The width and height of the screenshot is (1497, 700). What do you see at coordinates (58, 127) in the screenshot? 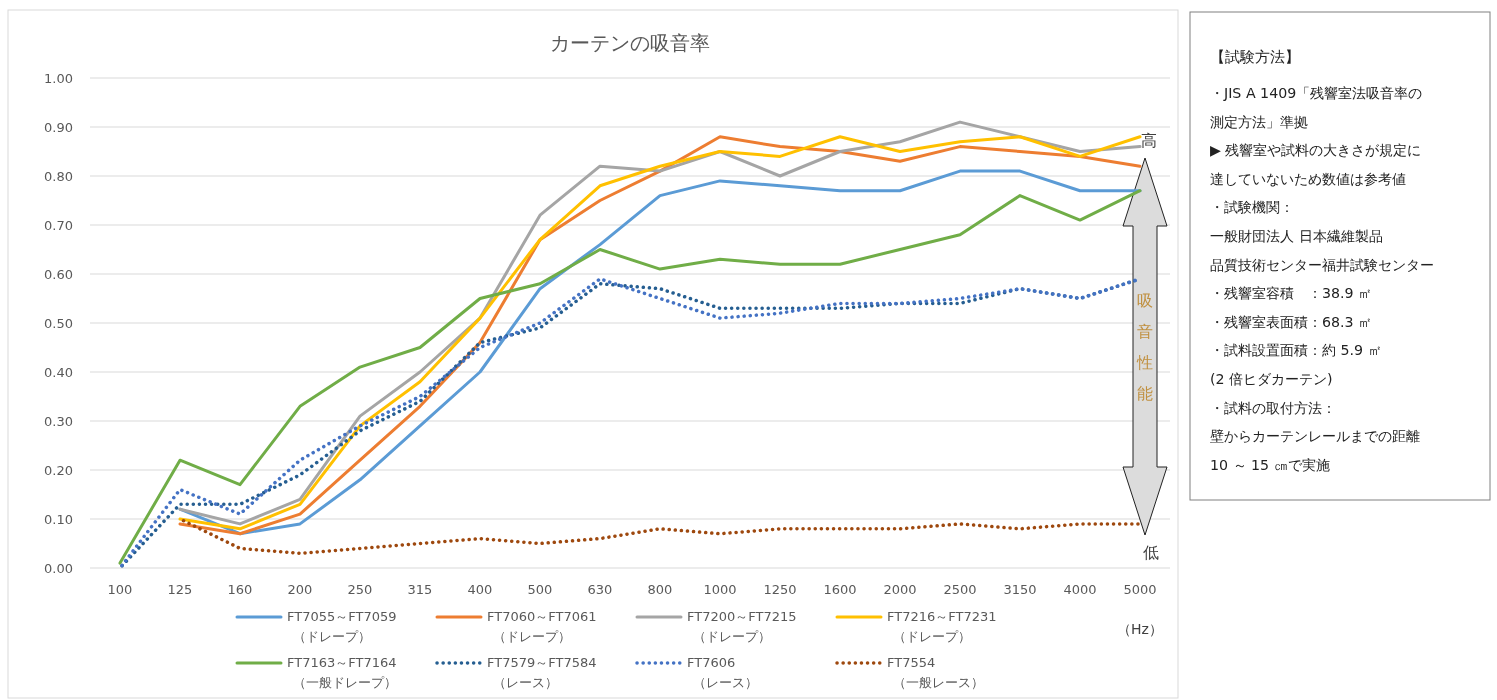
I see `y-tick-label: 0.90` at bounding box center [58, 127].